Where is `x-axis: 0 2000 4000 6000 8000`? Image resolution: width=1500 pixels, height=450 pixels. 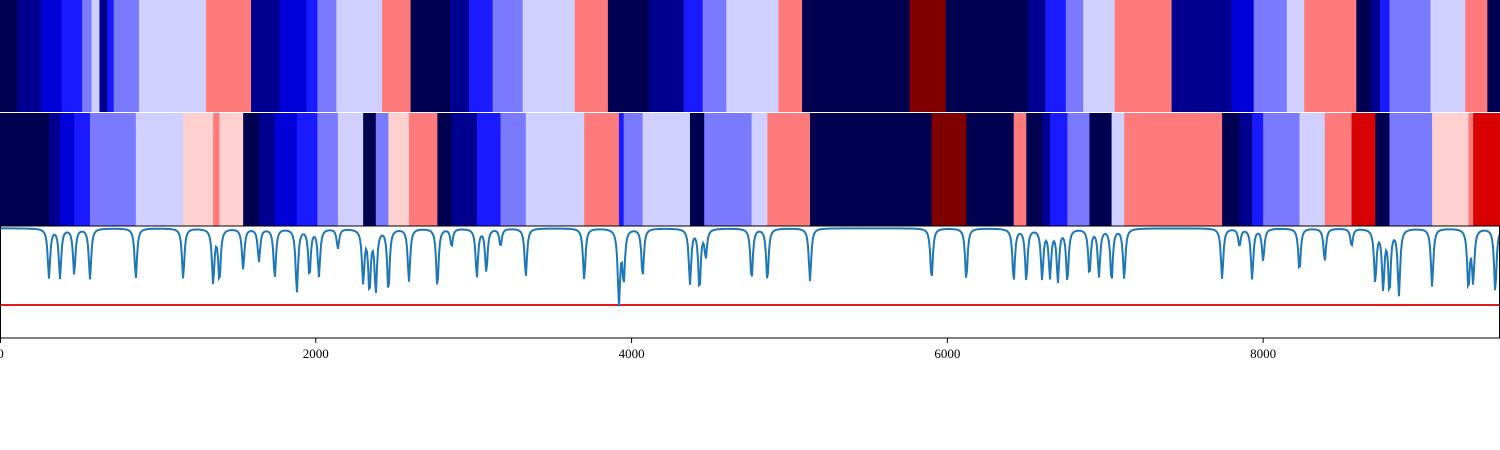 x-axis: 0 2000 4000 6000 8000 is located at coordinates (638, 349).